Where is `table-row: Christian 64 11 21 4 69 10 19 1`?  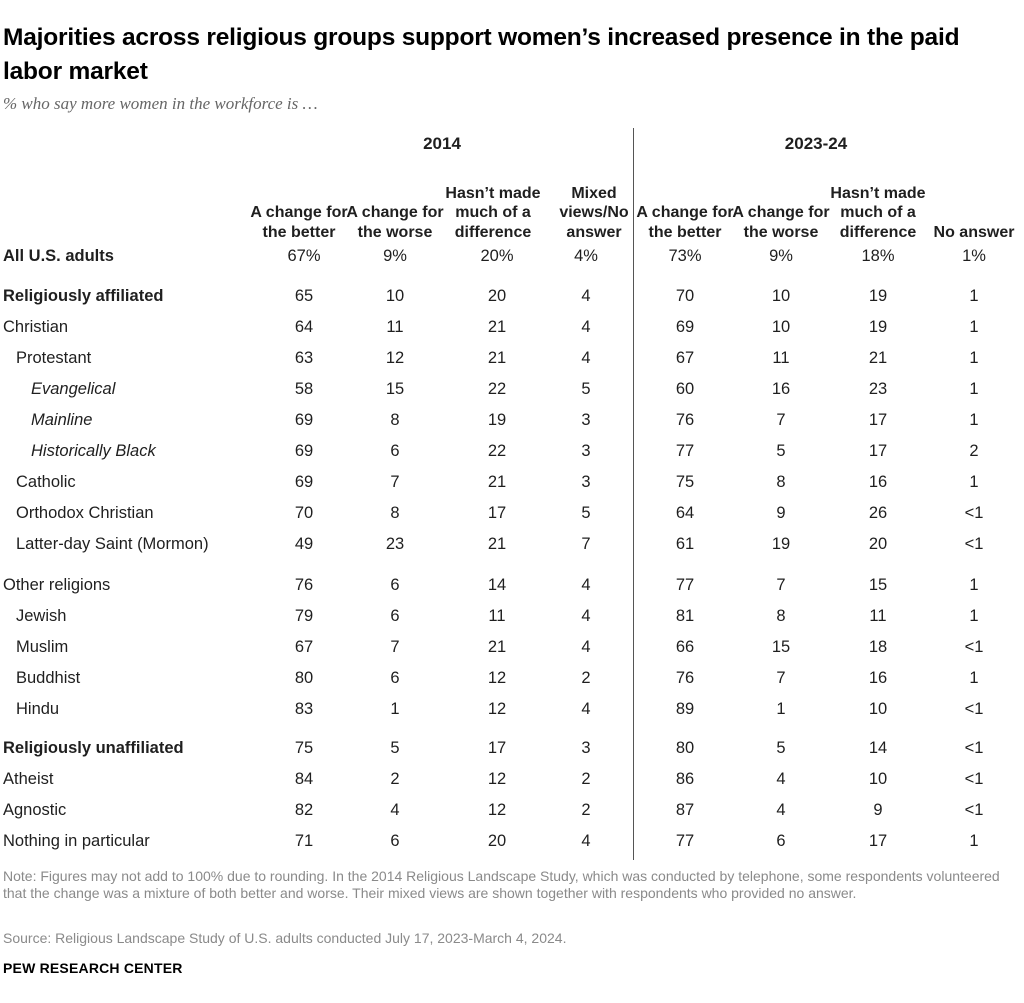 table-row: Christian 64 11 21 4 69 10 19 1 is located at coordinates (512, 327).